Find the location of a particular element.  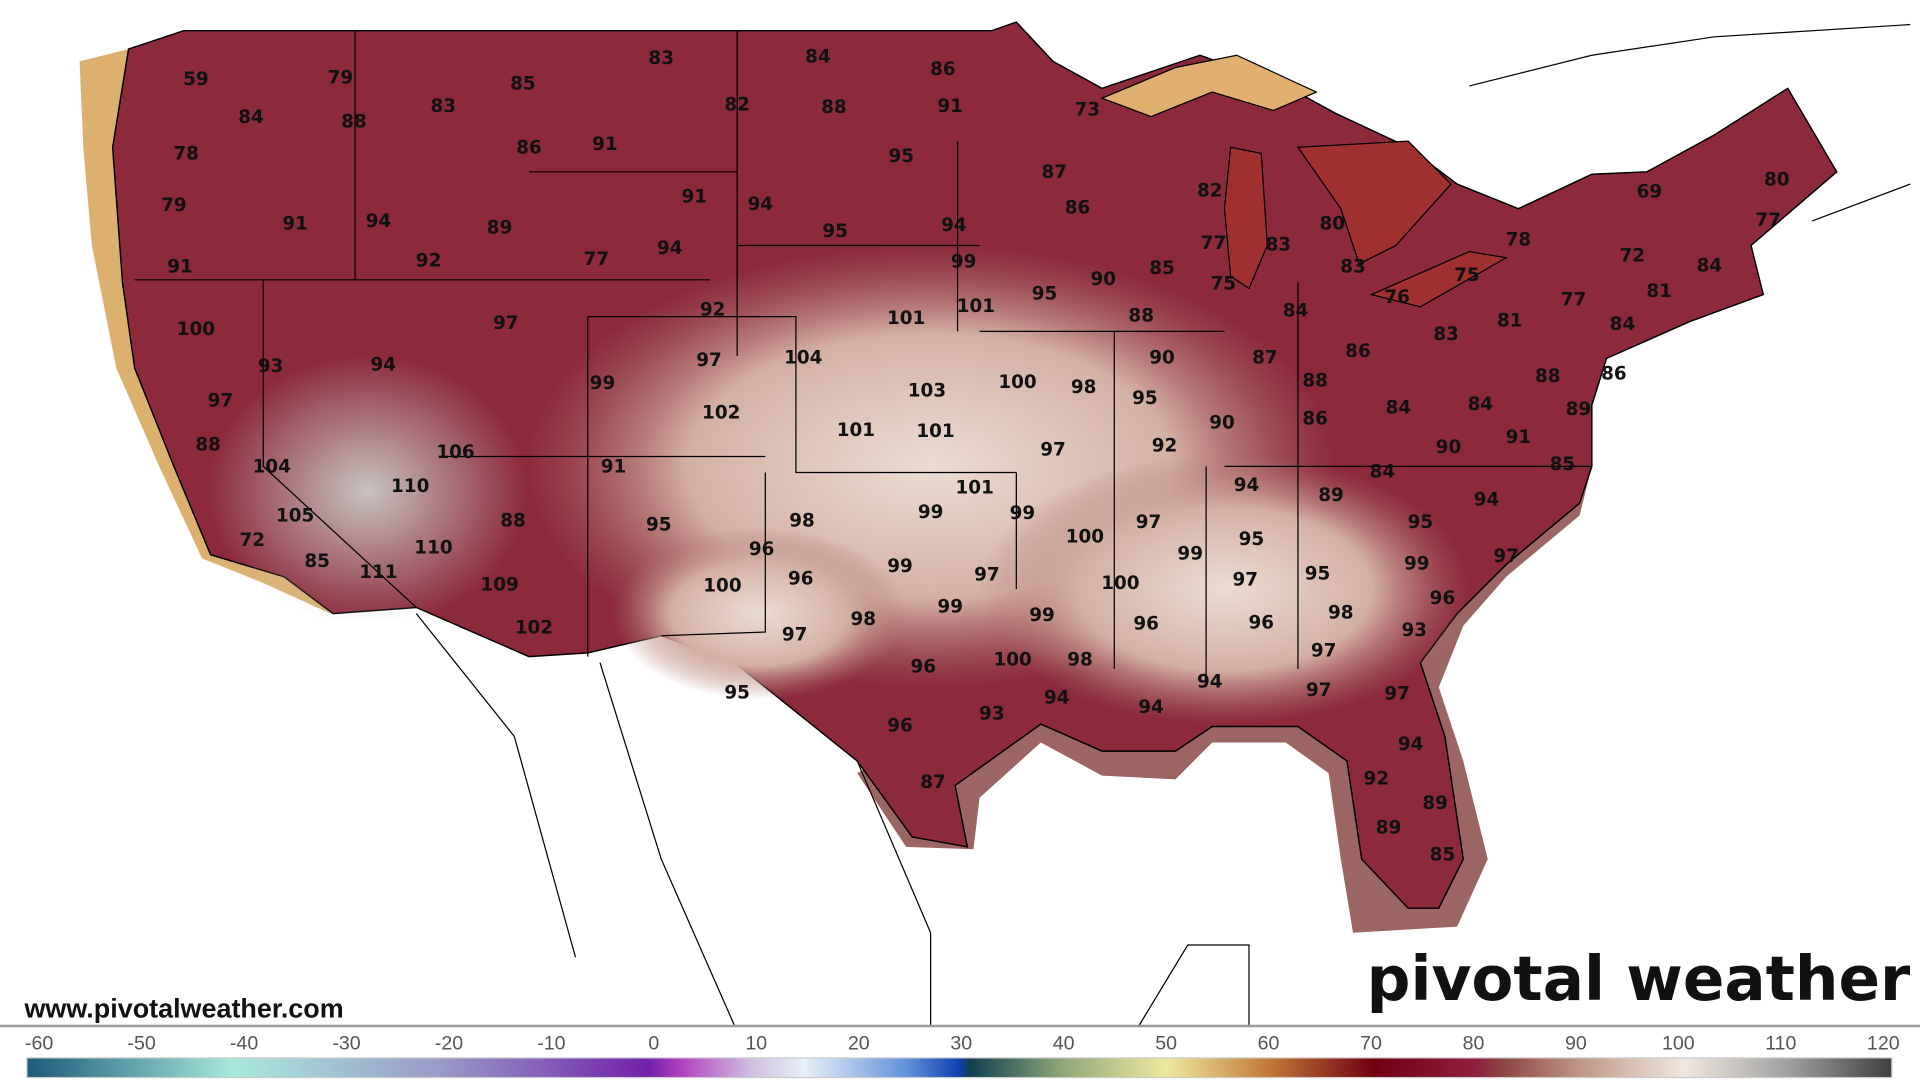

temperature-label: 109 is located at coordinates (499, 584).